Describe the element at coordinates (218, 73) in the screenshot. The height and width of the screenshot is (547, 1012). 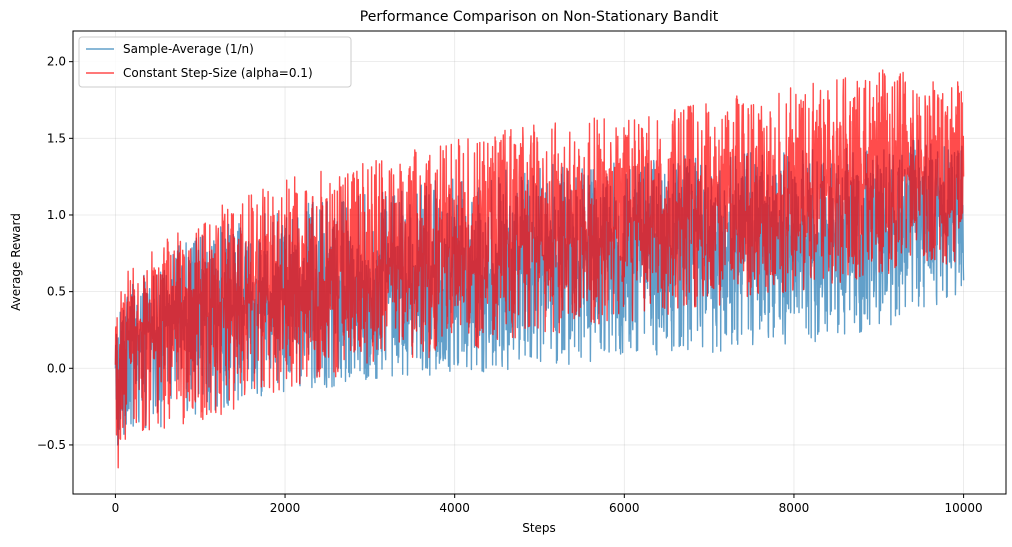
I see `legend-label-constant-step: Constant Step-Size (alpha=0.1)` at that location.